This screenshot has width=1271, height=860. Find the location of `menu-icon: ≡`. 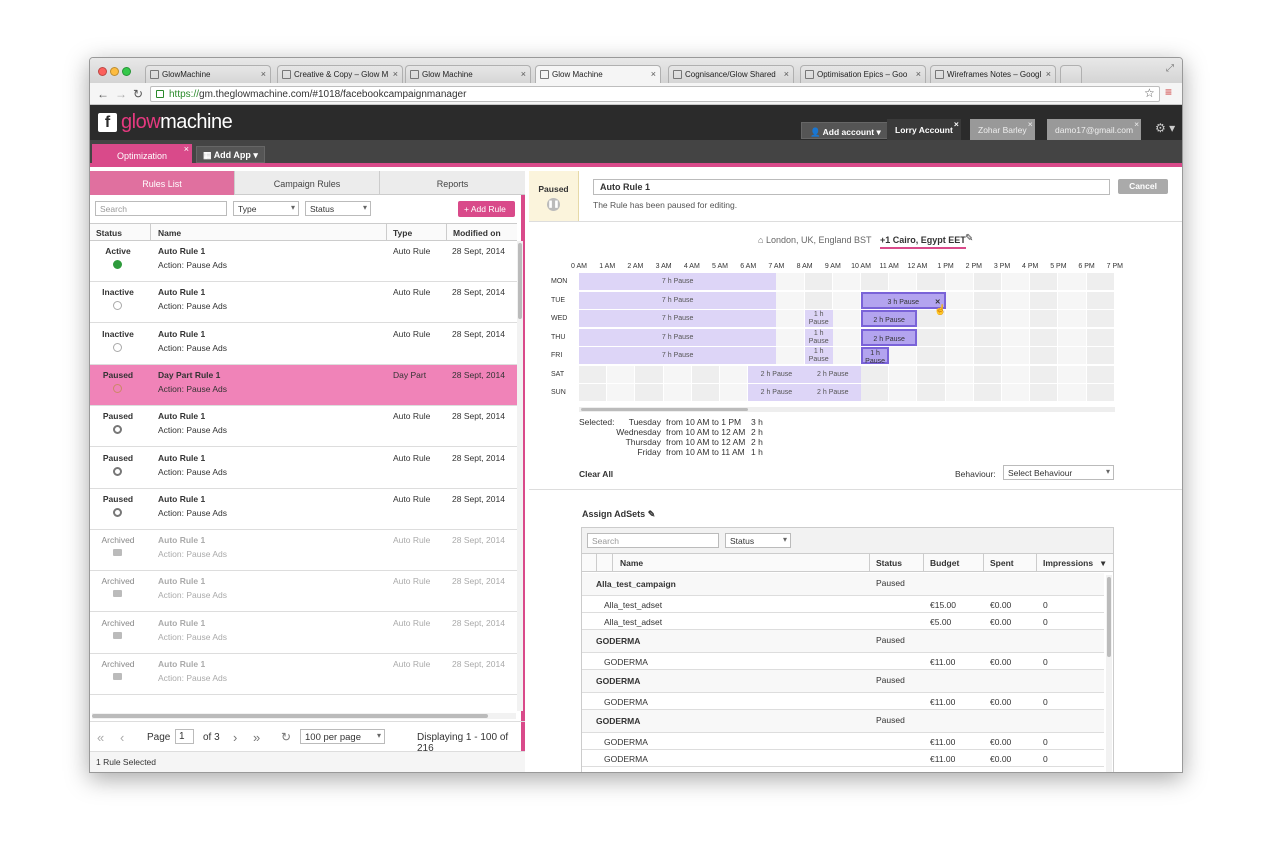

menu-icon: ≡ is located at coordinates (1169, 92).